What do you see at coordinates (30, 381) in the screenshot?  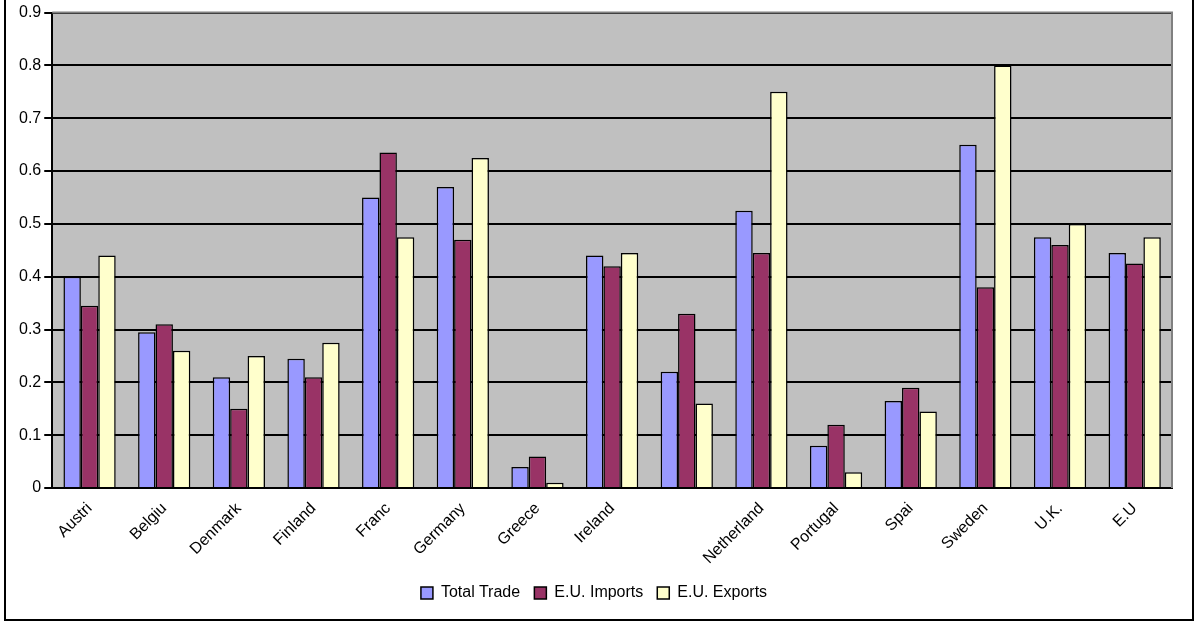 I see `y-tick-label: 0.2` at bounding box center [30, 381].